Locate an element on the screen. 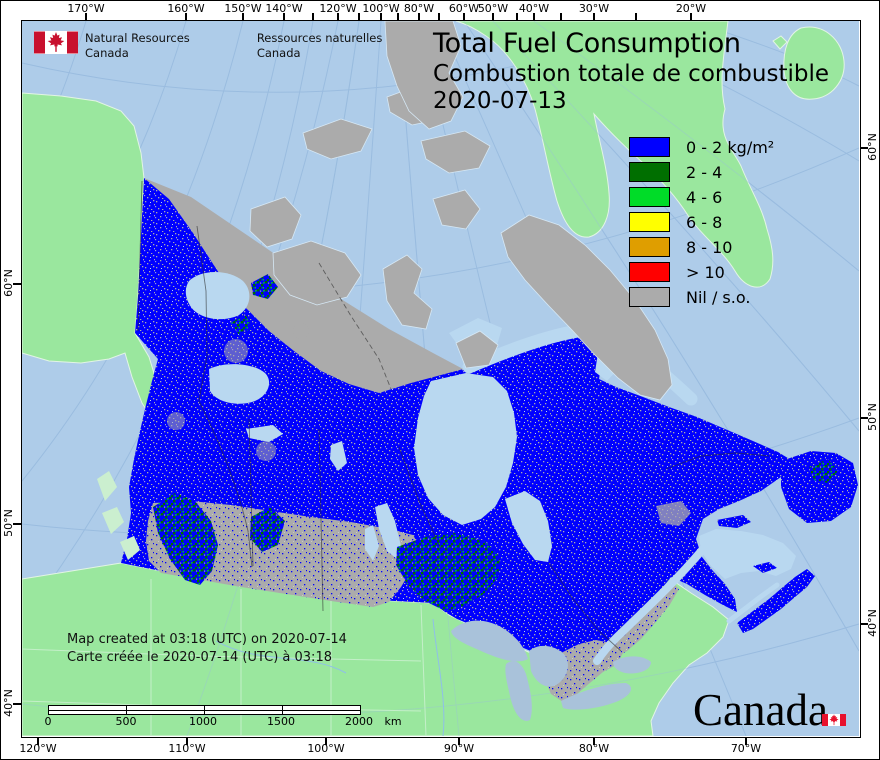 This screenshot has width=880, height=760. axis-label: 50°W is located at coordinates (493, 8).